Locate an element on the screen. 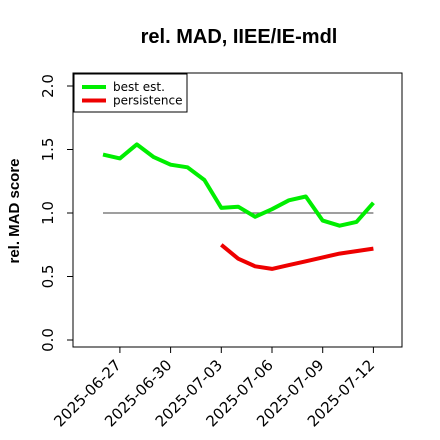 The image size is (440, 440). y-tick-label: 0.0 is located at coordinates (48, 340).